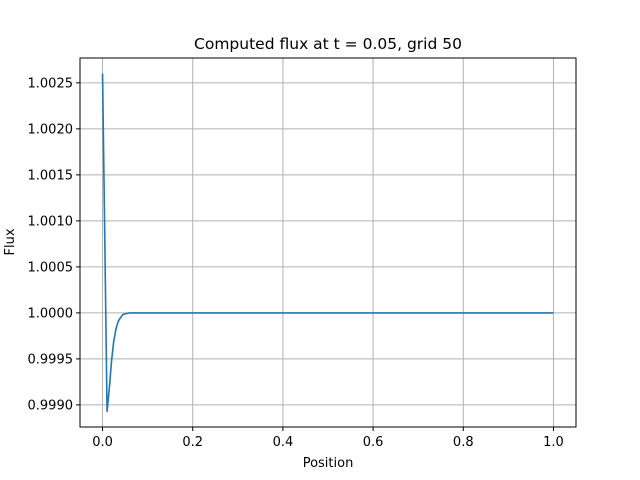 This screenshot has height=480, width=640. Describe the element at coordinates (192, 442) in the screenshot. I see `x-tick-label: 0.2` at that location.